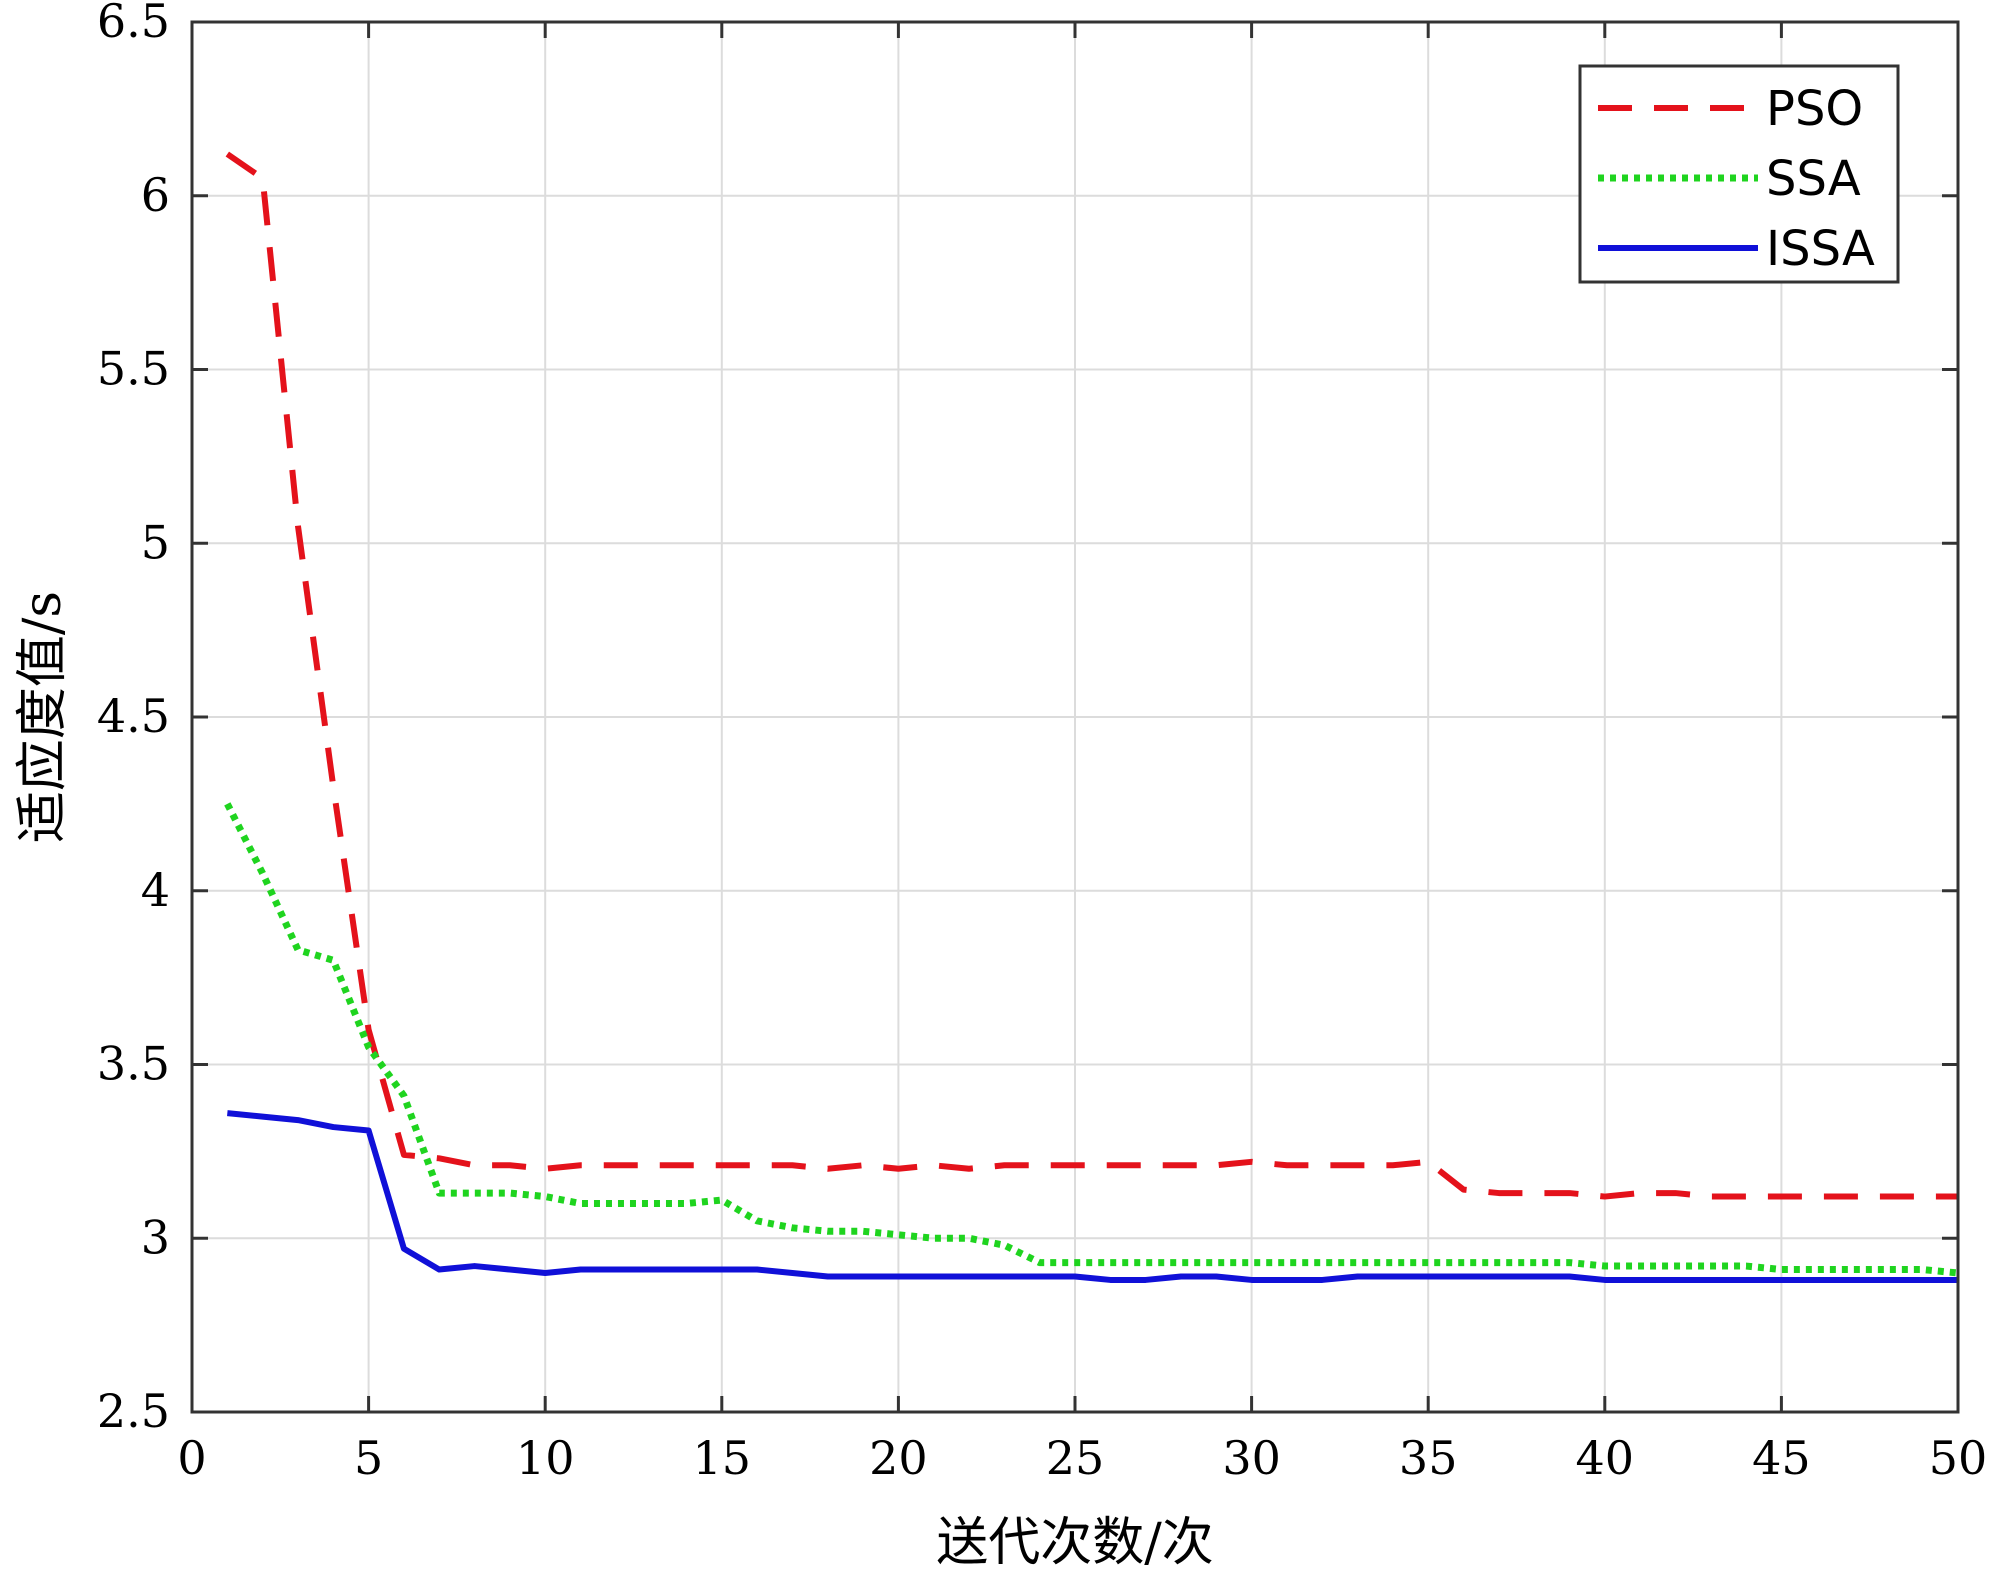 The image size is (2000, 1579). I want to click on legend-label-ssa: SSA, so click(1813, 179).